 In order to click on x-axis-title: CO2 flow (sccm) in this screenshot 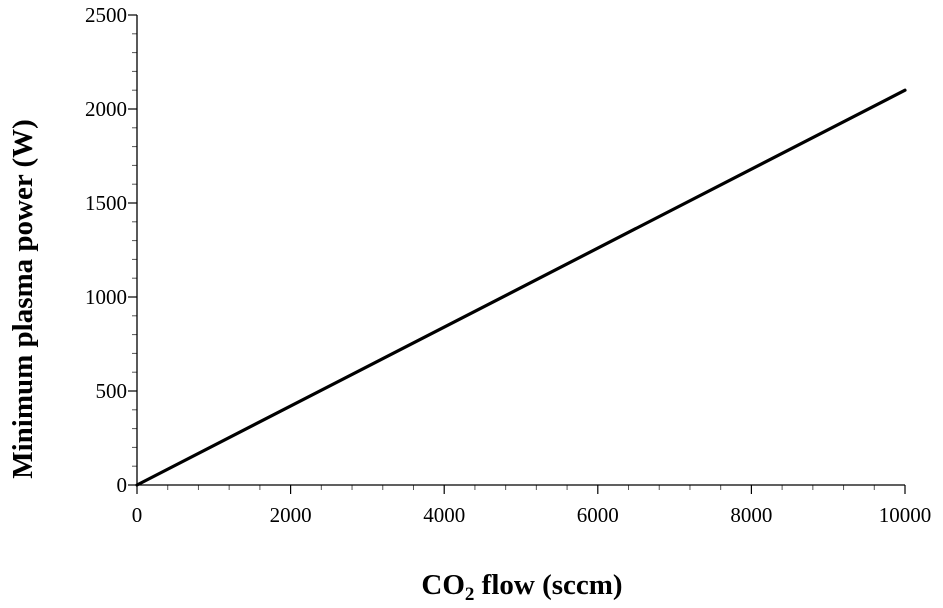, I will do `click(521, 587)`.